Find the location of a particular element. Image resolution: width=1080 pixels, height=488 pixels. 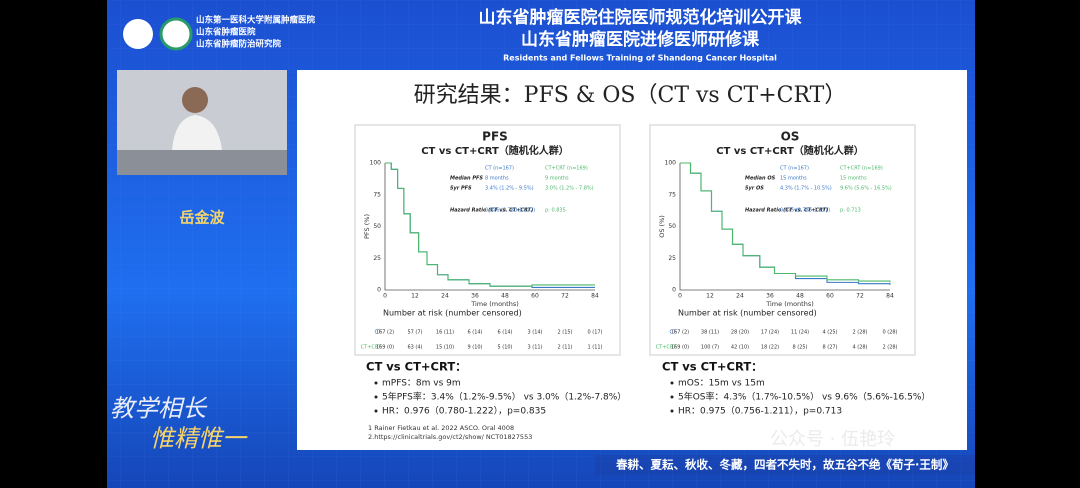

stats-cell: 15 months is located at coordinates (793, 179).